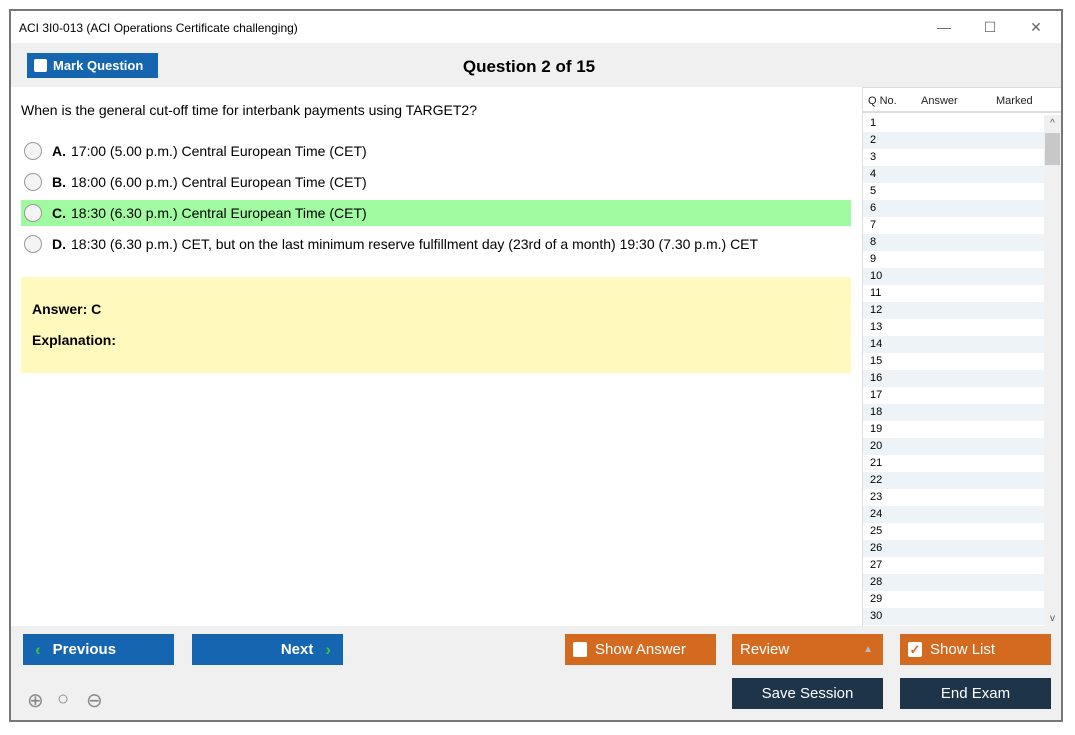  I want to click on zoom-out-icon: ⊖, so click(94, 701).